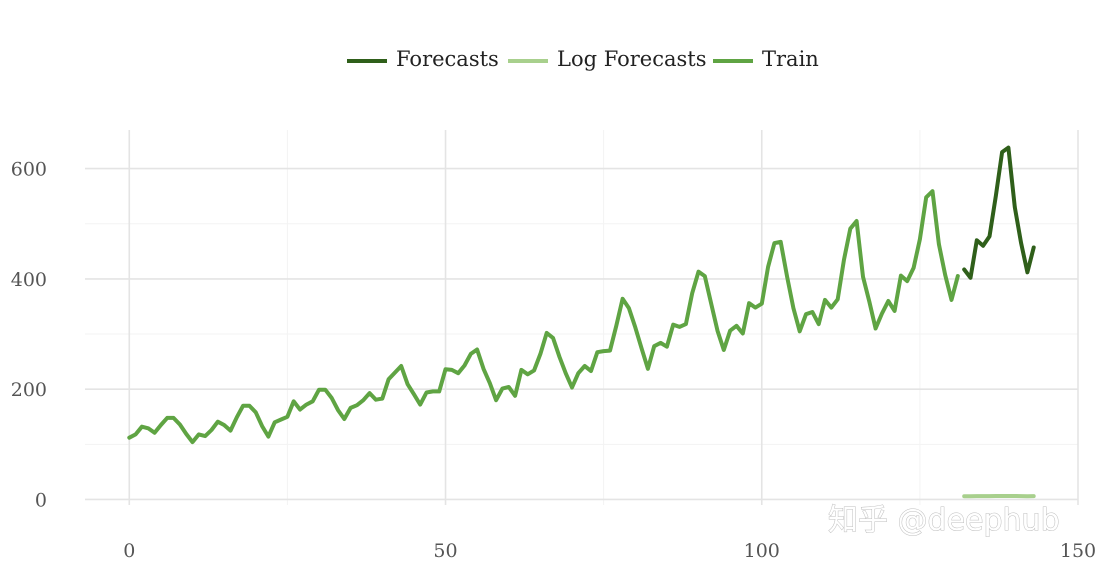  I want to click on y-tick-label: 200, so click(29, 390).